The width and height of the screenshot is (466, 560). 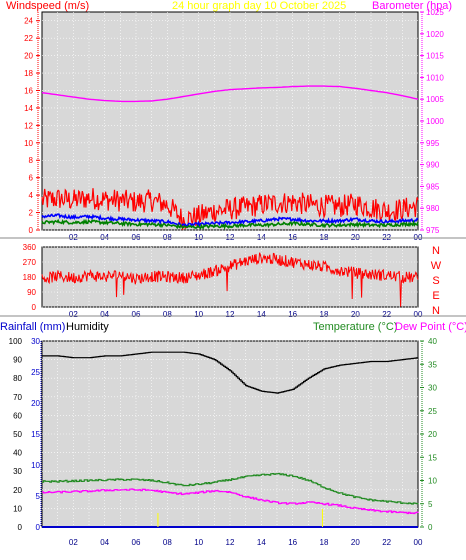 I want to click on humidity-y-tick: 80, so click(x=17, y=378).